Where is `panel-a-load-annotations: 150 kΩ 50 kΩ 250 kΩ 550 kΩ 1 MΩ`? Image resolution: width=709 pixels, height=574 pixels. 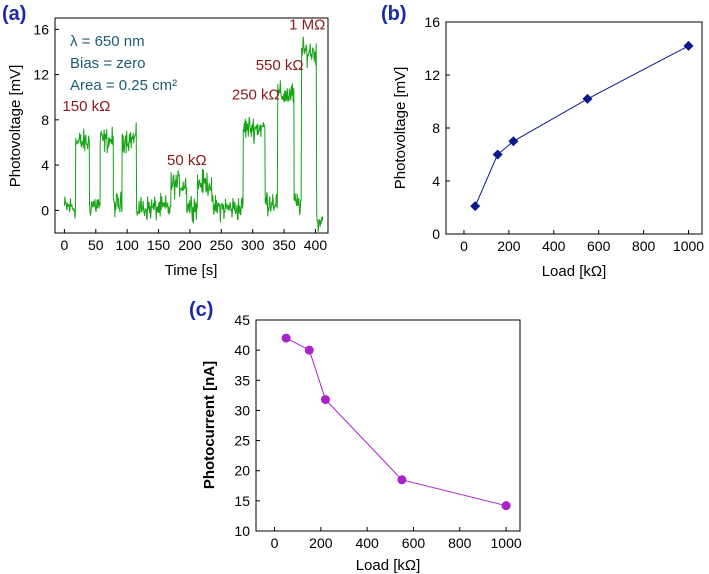 panel-a-load-annotations: 150 kΩ 50 kΩ 250 kΩ 550 kΩ 1 MΩ is located at coordinates (193, 92).